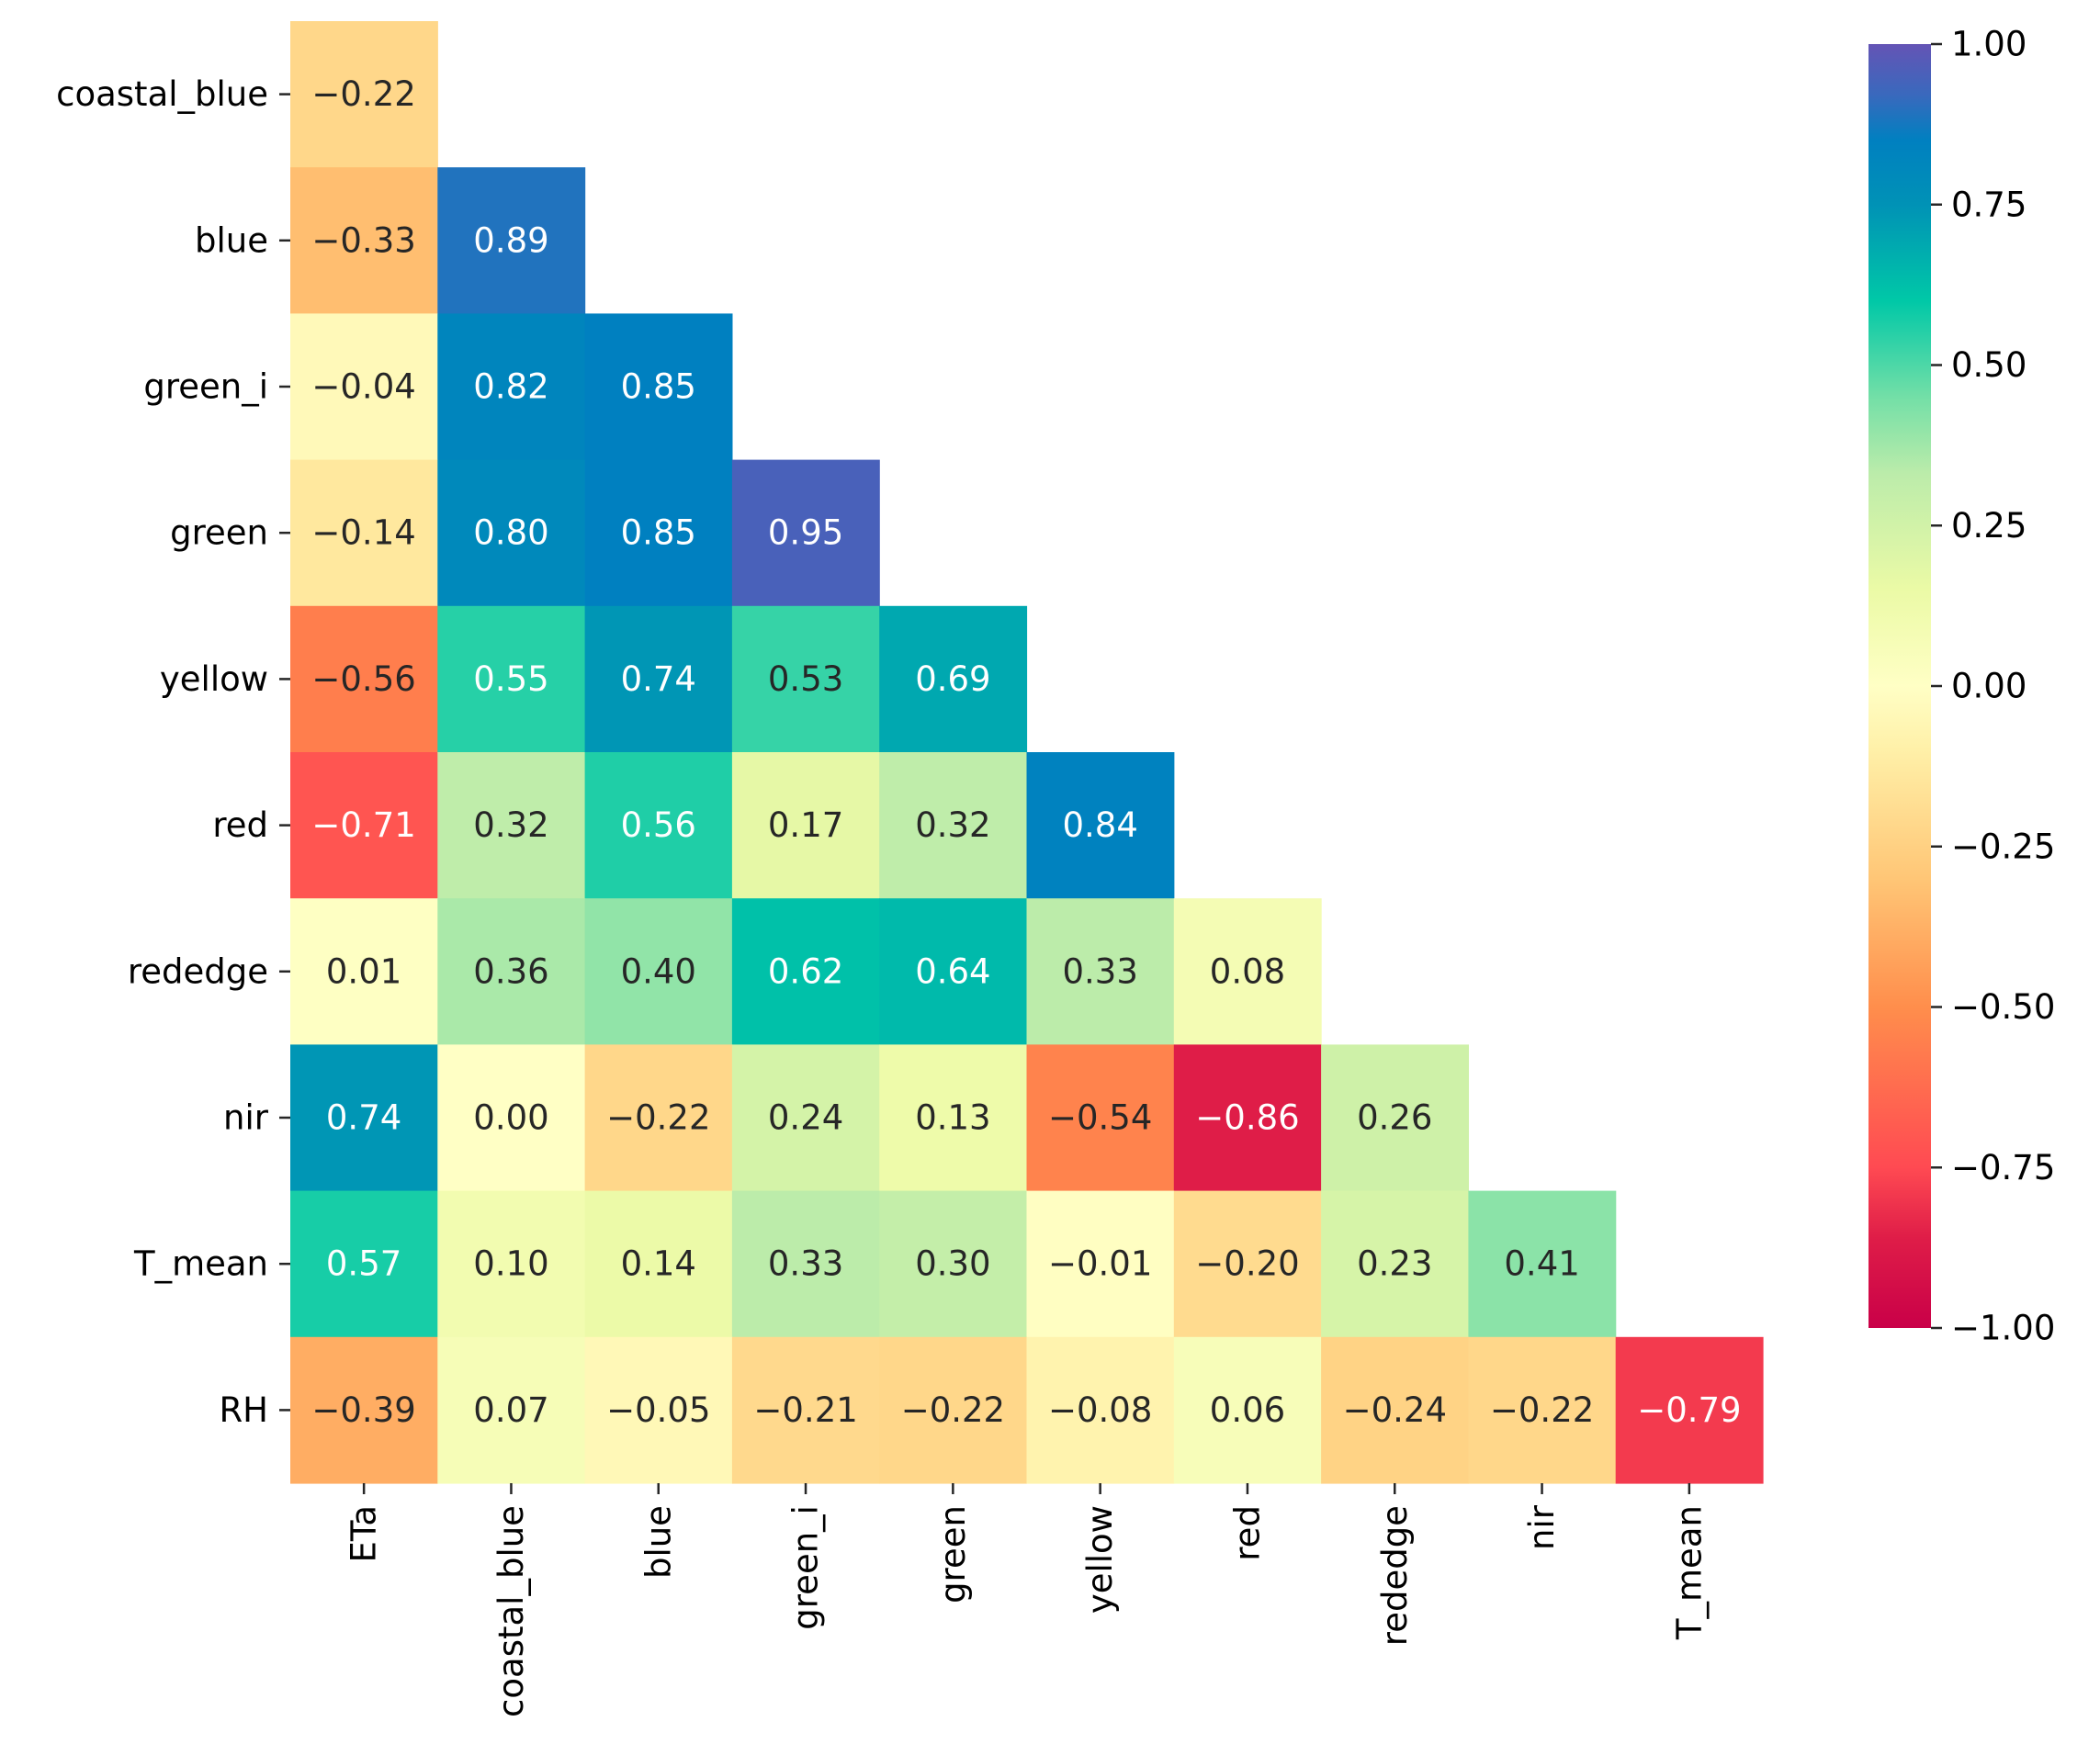 Image resolution: width=2100 pixels, height=1744 pixels. Describe the element at coordinates (953, 1554) in the screenshot. I see `x-tick-label-green: green` at that location.